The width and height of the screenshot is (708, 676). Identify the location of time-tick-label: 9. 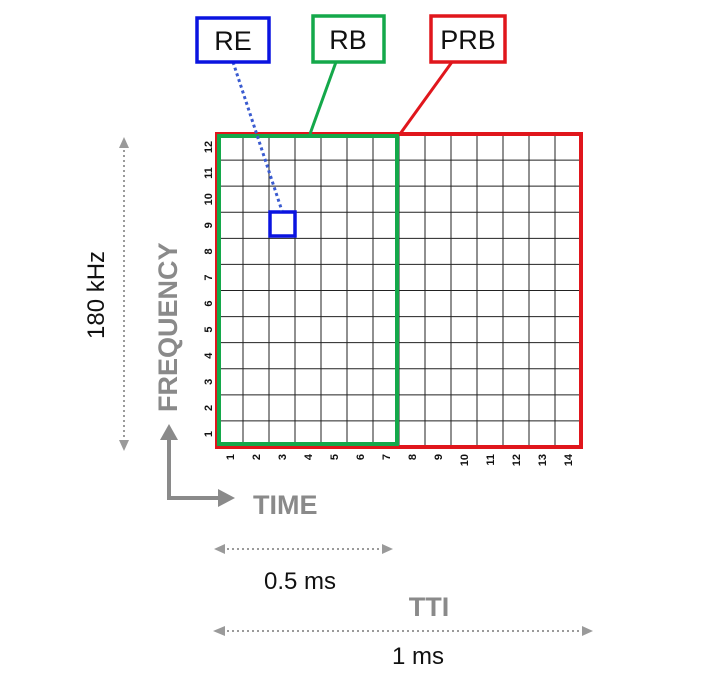
(439, 457).